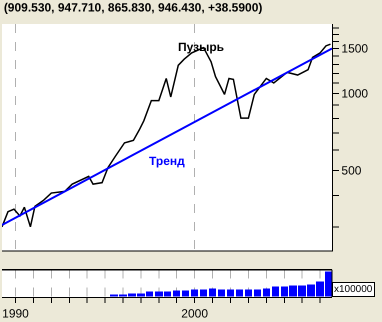 This screenshot has height=322, width=382. What do you see at coordinates (194, 313) in the screenshot?
I see `x-tick-label: 2000` at bounding box center [194, 313].